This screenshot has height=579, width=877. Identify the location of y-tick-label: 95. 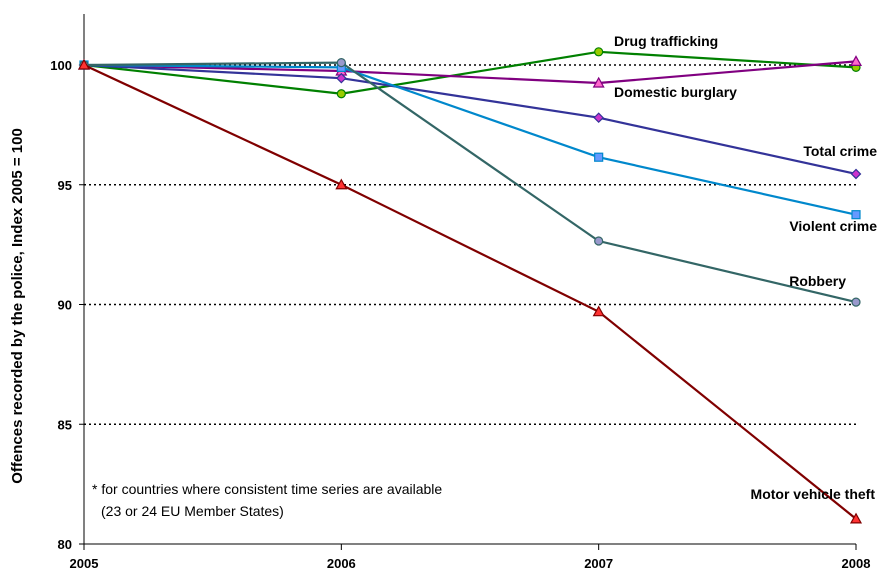
(65, 185).